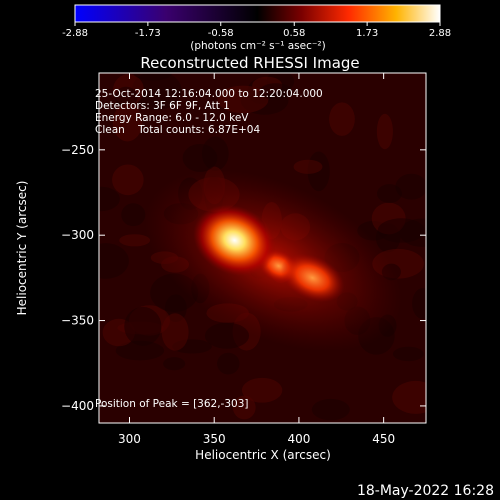  What do you see at coordinates (298, 439) in the screenshot?
I see `x-tick-label: 400` at bounding box center [298, 439].